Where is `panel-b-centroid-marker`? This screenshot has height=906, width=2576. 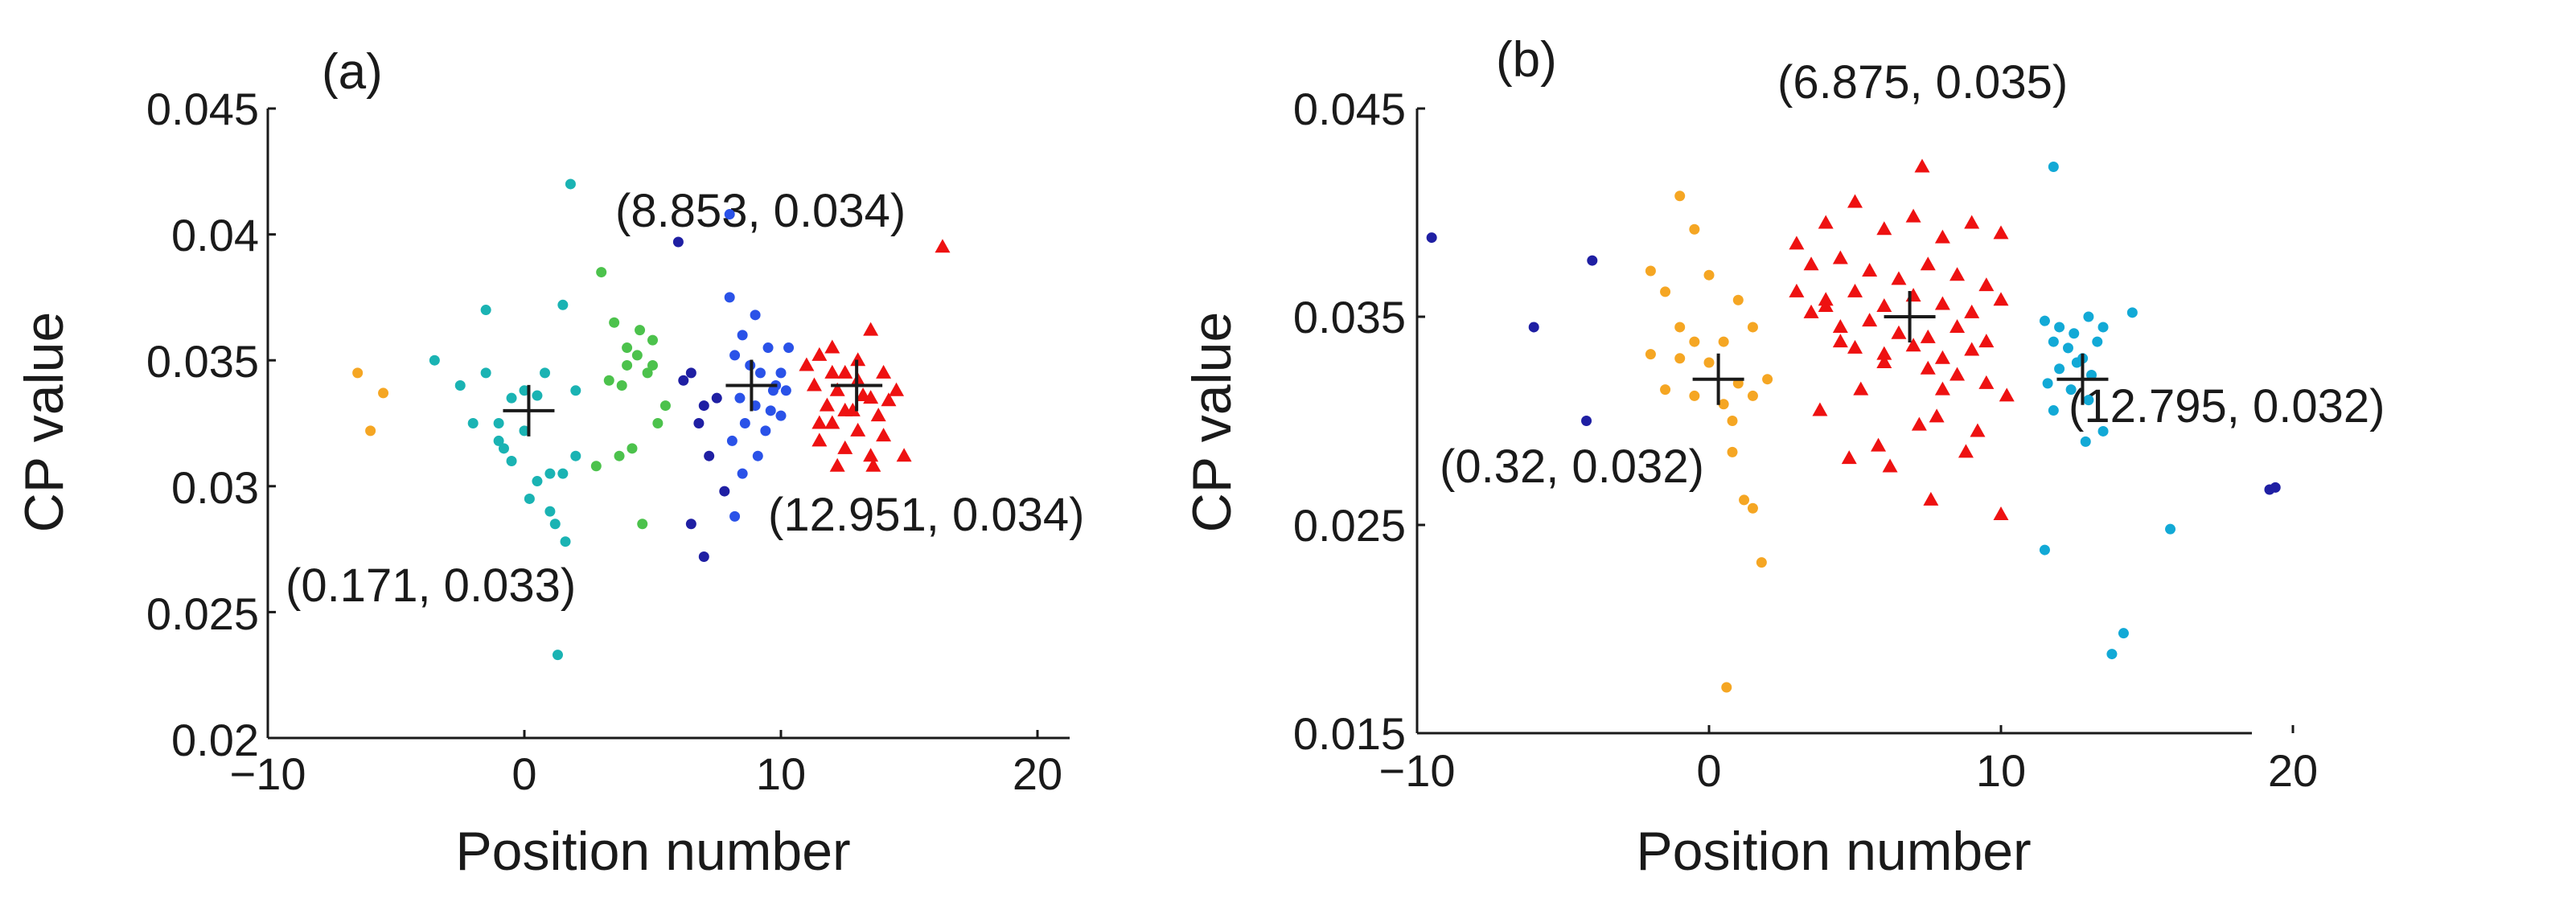
panel-b-centroid-marker is located at coordinates (2082, 379).